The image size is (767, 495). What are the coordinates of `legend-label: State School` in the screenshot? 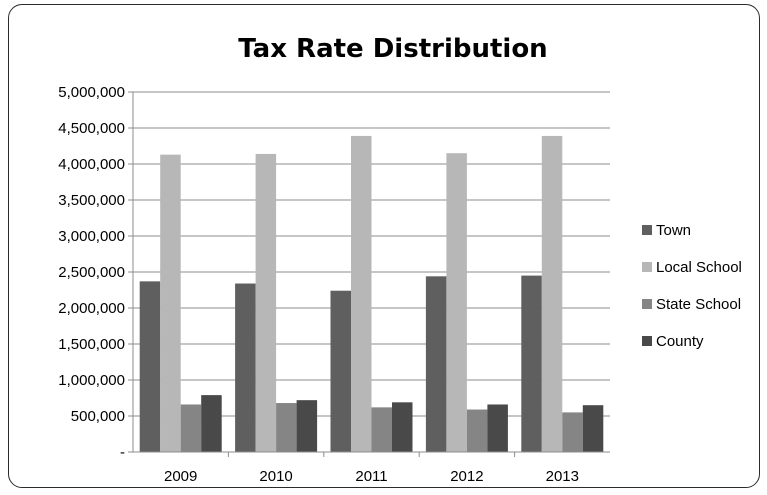 It's located at (698, 304).